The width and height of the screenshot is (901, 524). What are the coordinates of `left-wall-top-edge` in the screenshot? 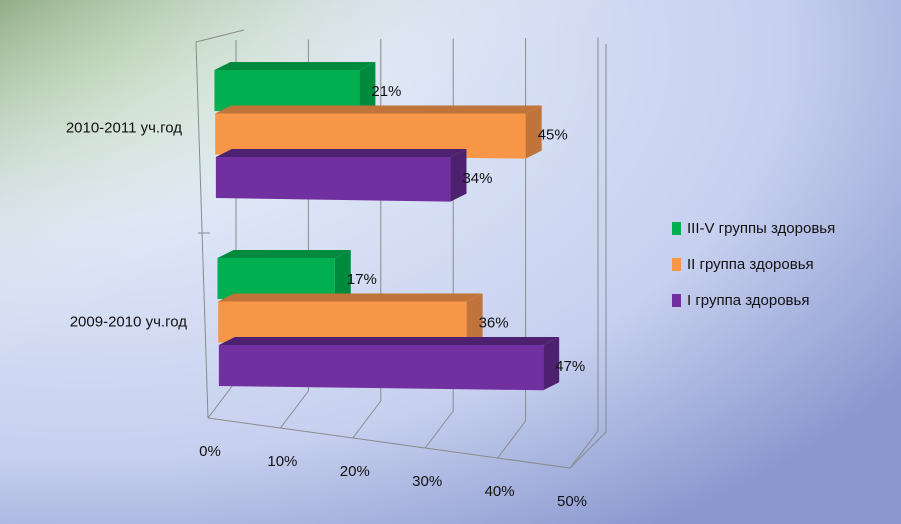 It's located at (220, 36).